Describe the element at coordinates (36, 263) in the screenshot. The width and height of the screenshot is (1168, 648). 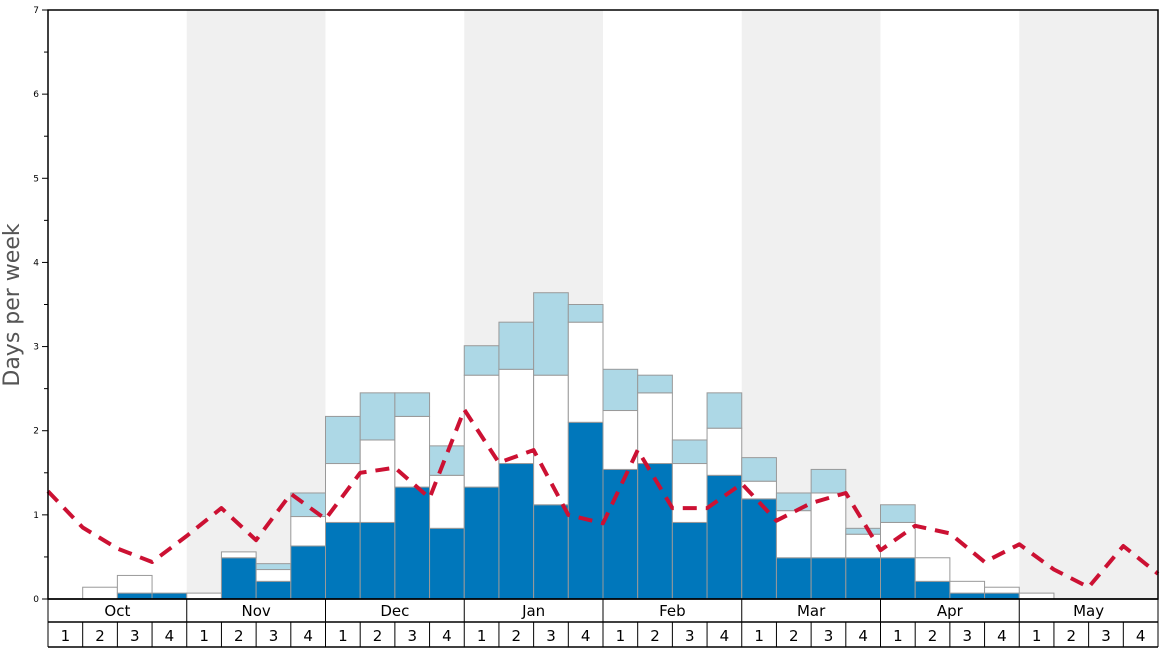
I see `ytick-label: 4` at that location.